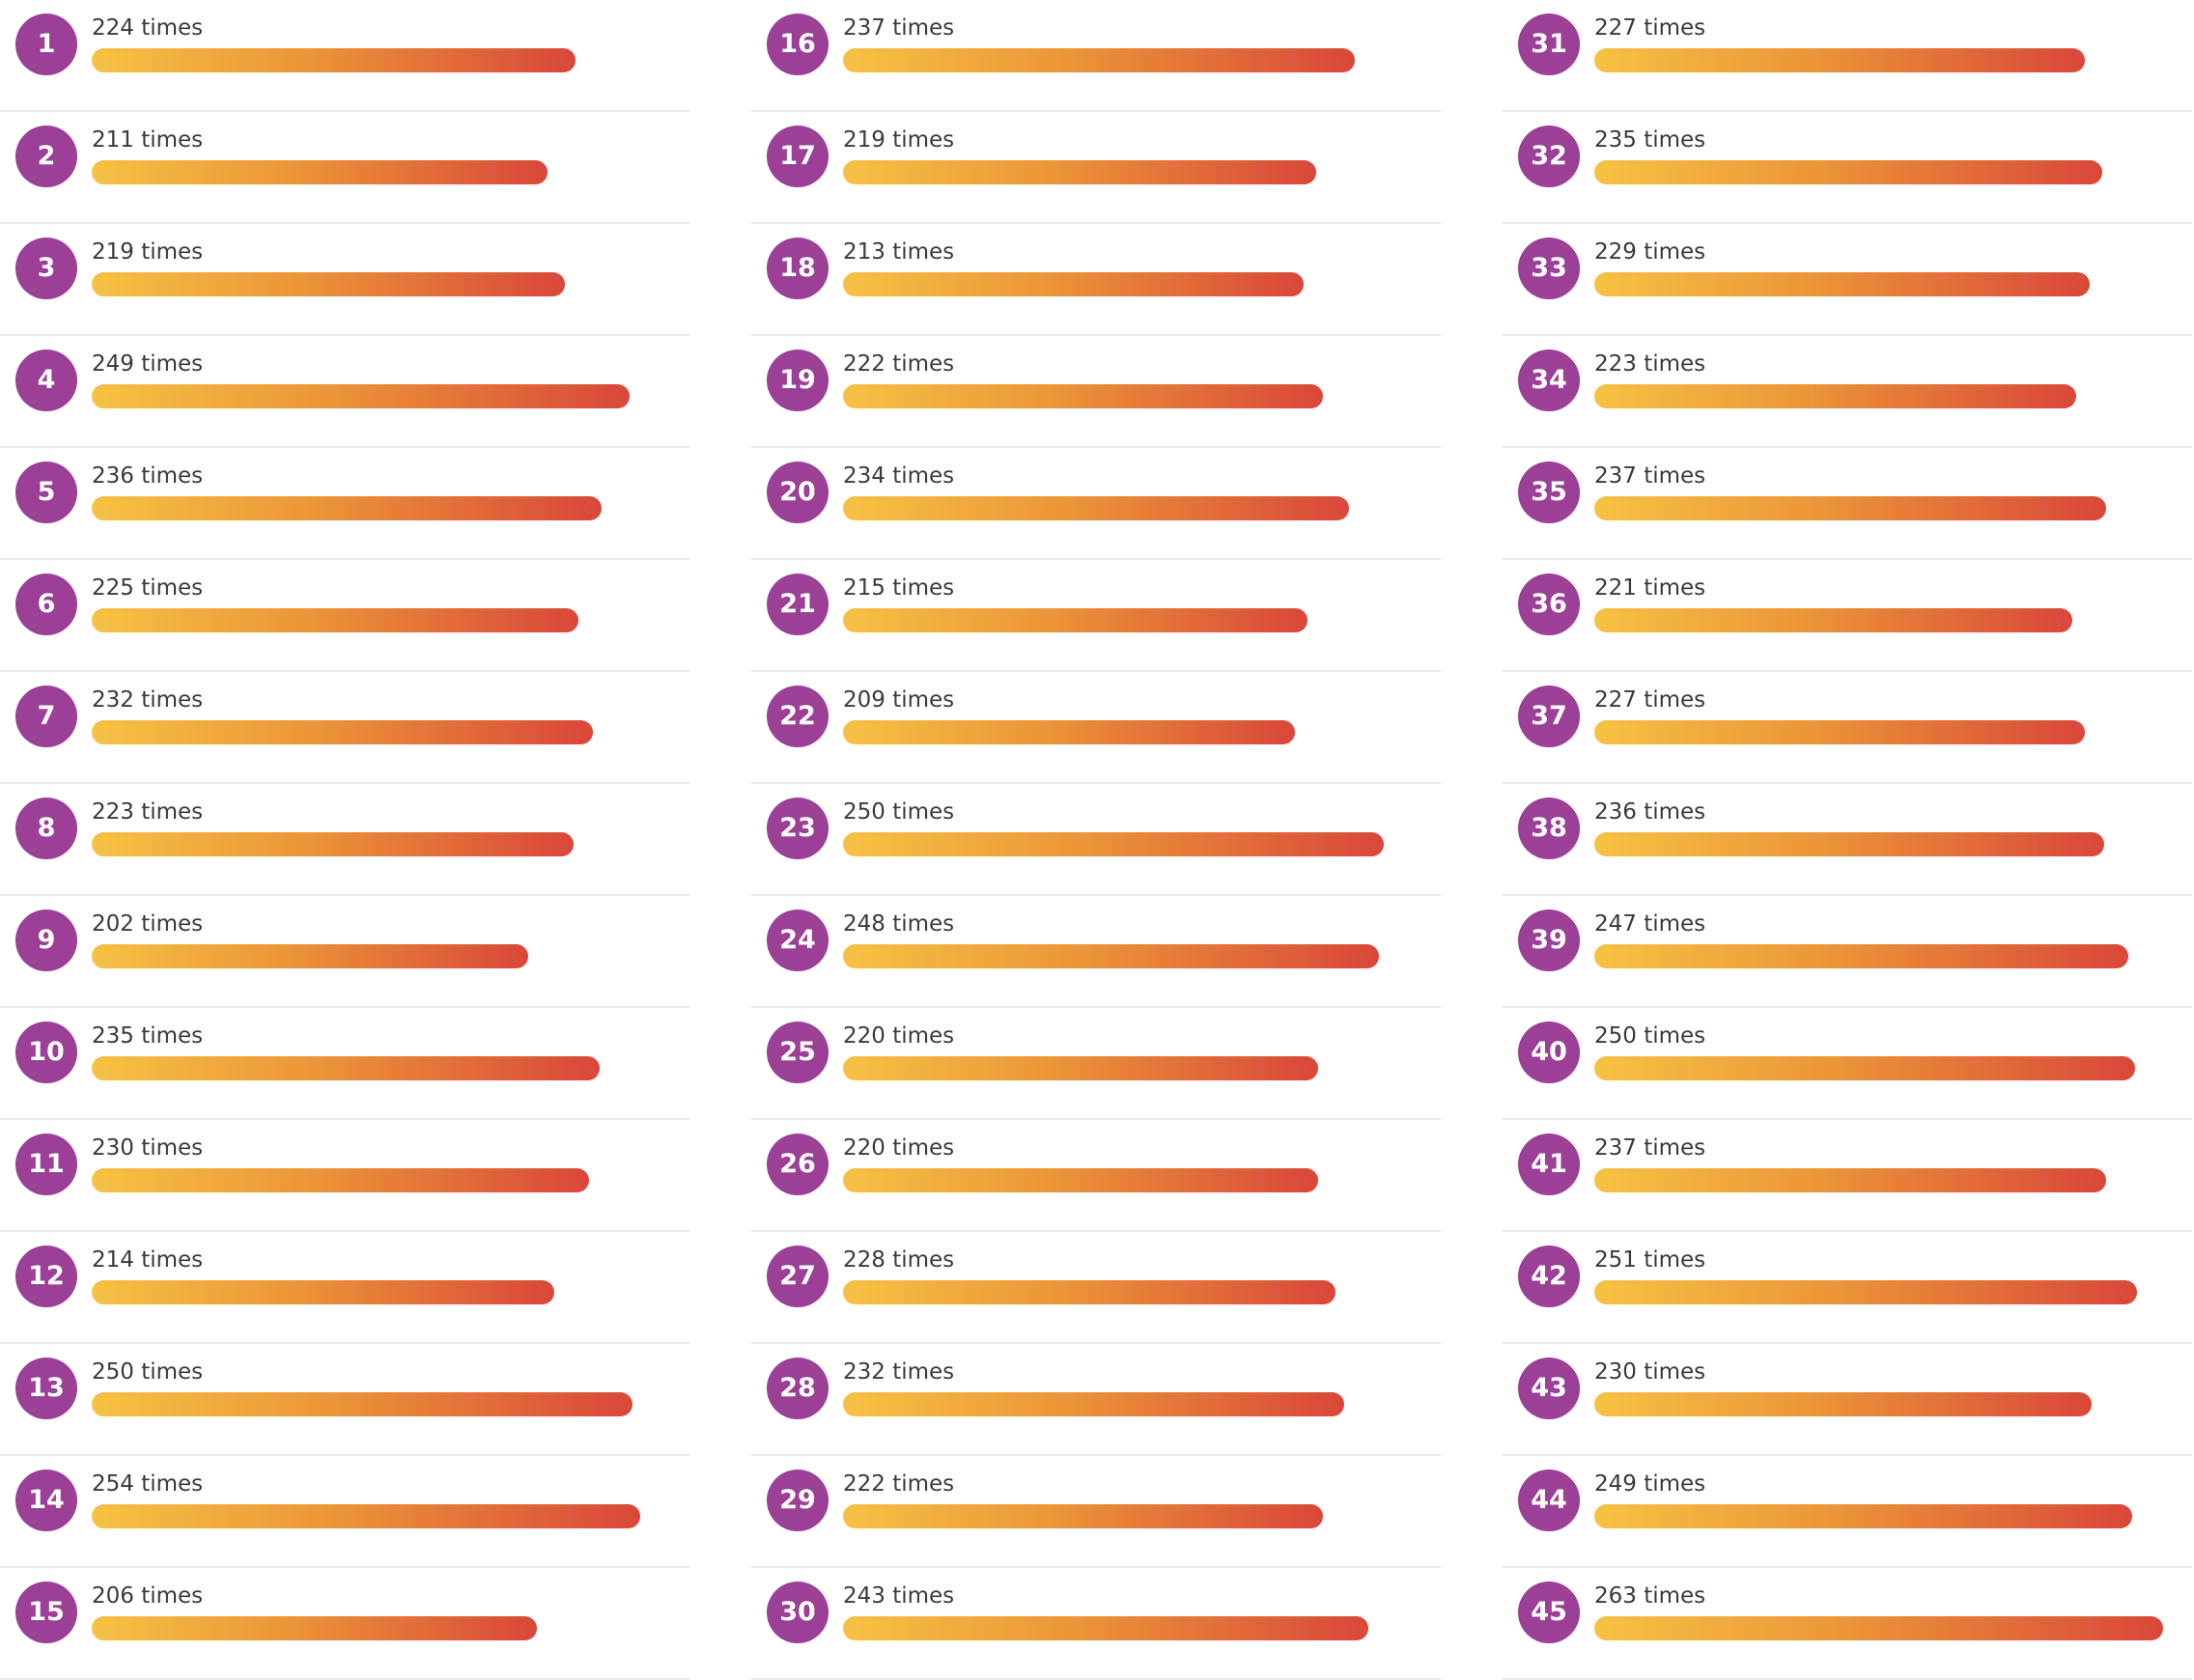 The image size is (2194, 1680). Describe the element at coordinates (148, 1036) in the screenshot. I see `frequency-label: 235 times` at that location.